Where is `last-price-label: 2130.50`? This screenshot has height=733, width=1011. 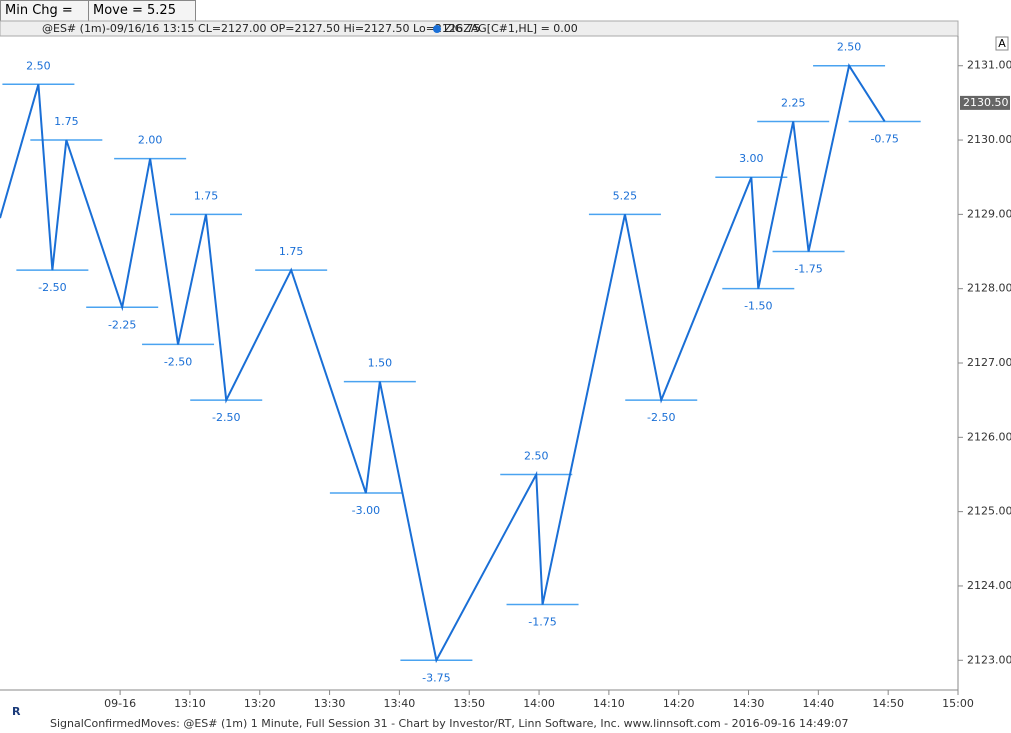
last-price-label: 2130.50 is located at coordinates (986, 102).